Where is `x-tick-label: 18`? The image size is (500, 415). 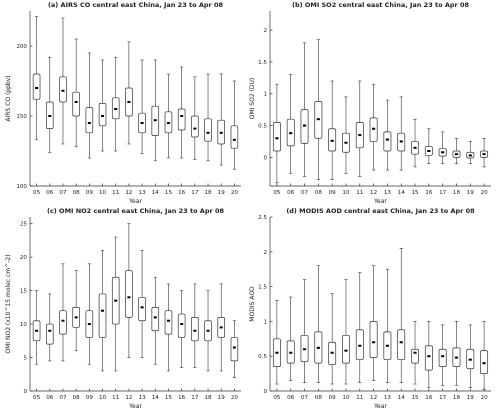
x-tick-label: 18 is located at coordinates (208, 398).